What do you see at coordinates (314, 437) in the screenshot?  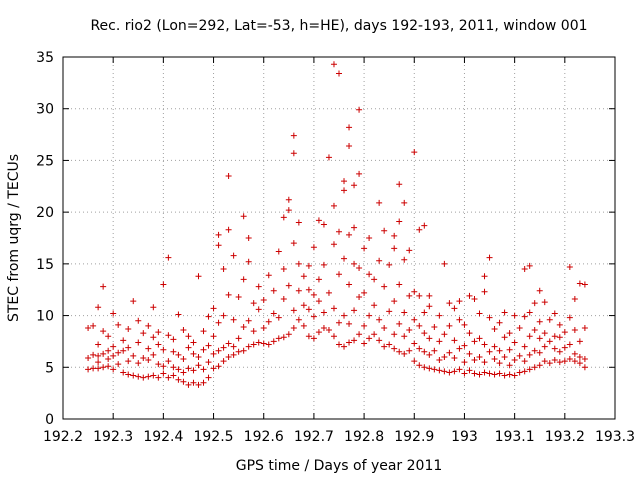 I see `x-tick-label: 192.7` at bounding box center [314, 437].